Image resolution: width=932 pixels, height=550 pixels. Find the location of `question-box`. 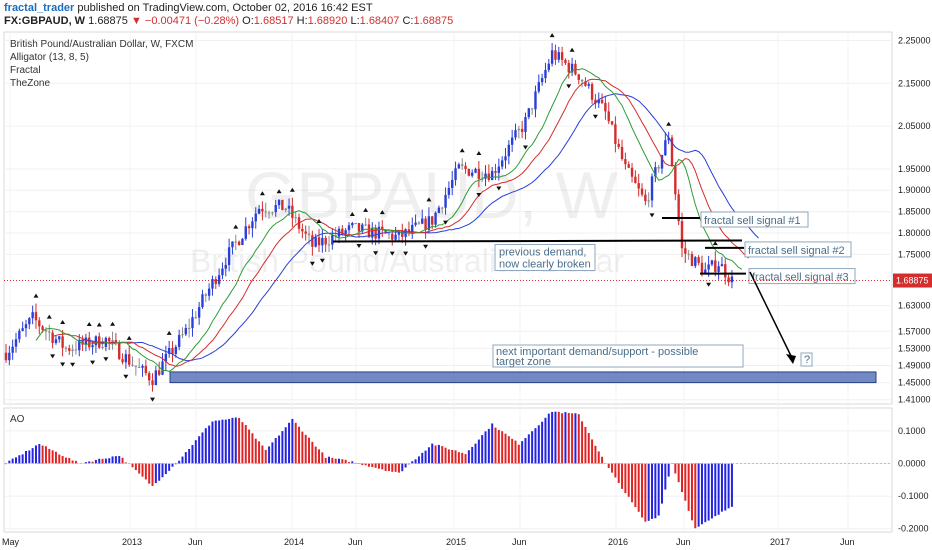

question-box is located at coordinates (806, 359).